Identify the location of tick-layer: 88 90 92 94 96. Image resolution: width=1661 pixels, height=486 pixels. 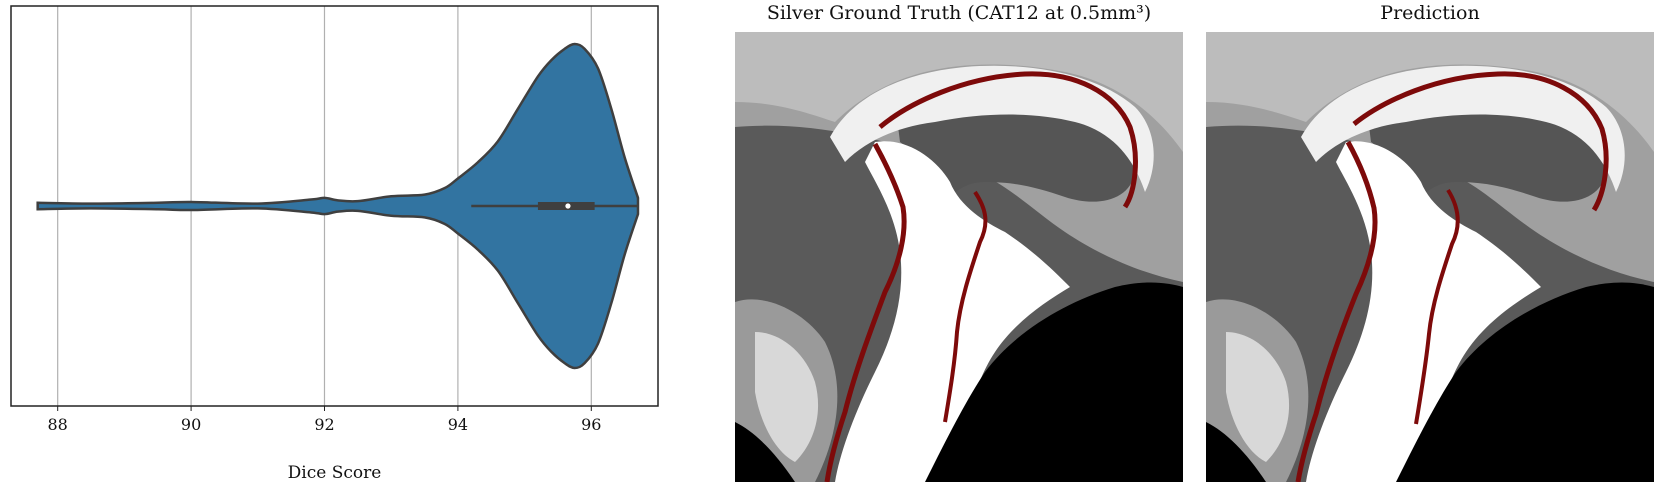
(324, 420).